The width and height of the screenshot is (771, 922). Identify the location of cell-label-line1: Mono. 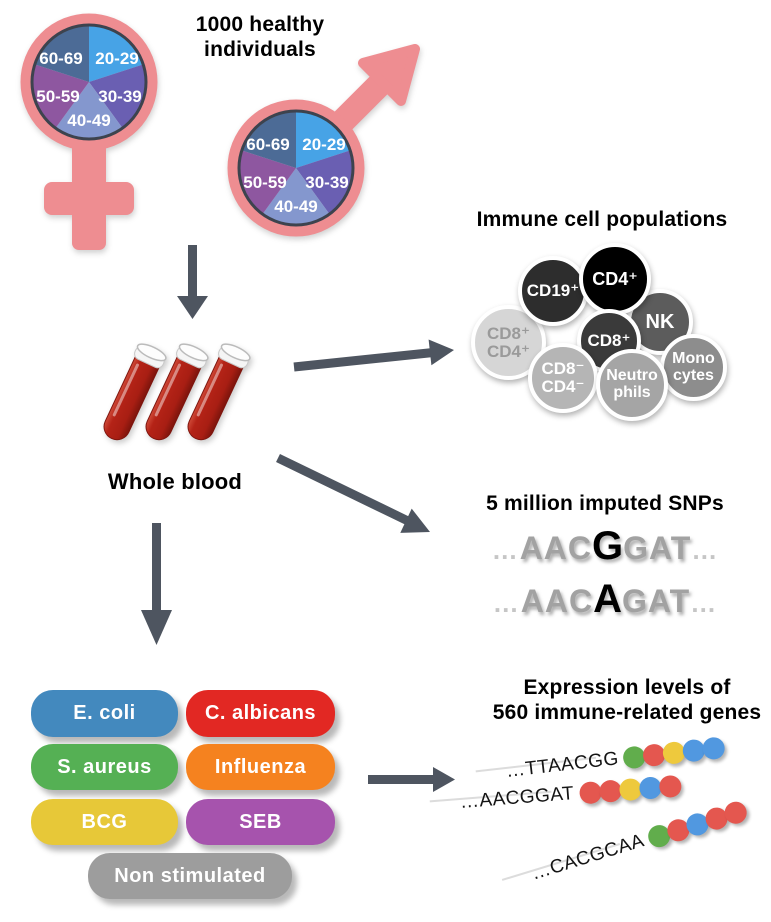
(693, 358).